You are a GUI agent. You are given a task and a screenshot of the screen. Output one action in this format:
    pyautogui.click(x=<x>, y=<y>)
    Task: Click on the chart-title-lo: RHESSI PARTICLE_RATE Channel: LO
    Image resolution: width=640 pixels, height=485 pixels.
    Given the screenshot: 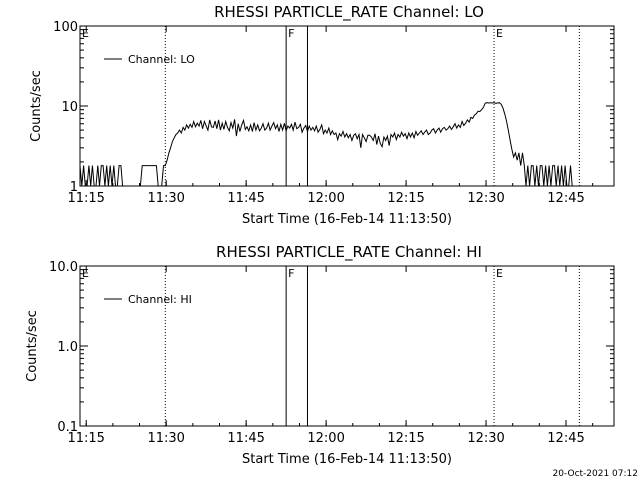 What is the action you would take?
    pyautogui.click(x=349, y=12)
    